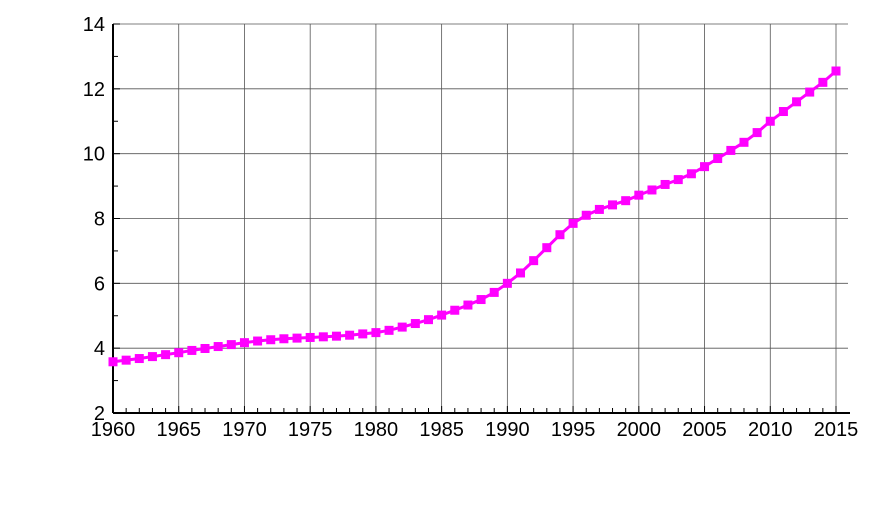 The width and height of the screenshot is (872, 512). Describe the element at coordinates (94, 25) in the screenshot. I see `y-tick-label: 14` at that location.